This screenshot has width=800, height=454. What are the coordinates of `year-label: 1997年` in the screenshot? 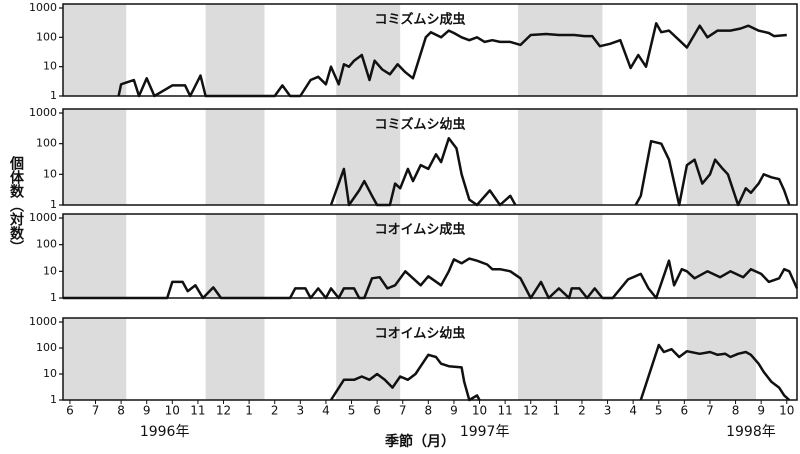 It's located at (485, 432).